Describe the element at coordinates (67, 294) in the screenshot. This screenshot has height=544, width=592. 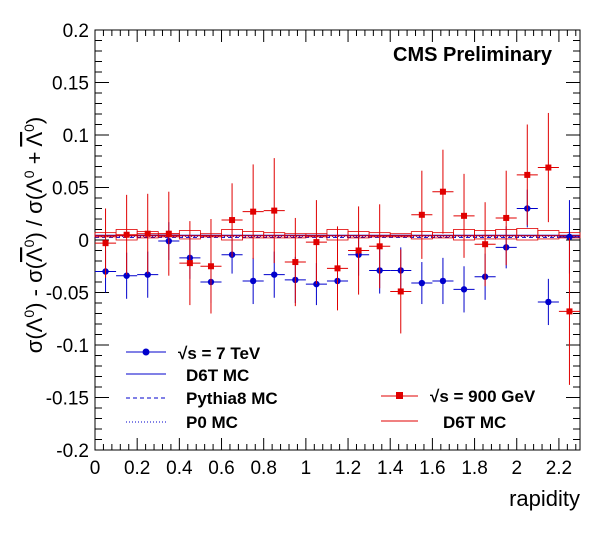
I see `y-tick-label: -0.05` at that location.